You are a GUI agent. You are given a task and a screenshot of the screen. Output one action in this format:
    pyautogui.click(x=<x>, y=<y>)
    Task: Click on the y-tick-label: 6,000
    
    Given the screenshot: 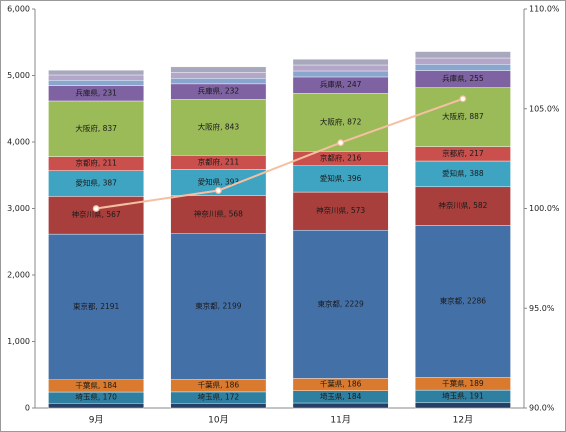 What is the action you would take?
    pyautogui.click(x=18, y=9)
    